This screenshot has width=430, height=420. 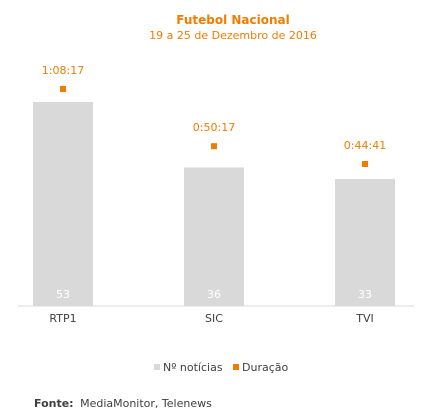 What do you see at coordinates (236, 367) in the screenshot?
I see `legend-swatch-duracao` at bounding box center [236, 367].